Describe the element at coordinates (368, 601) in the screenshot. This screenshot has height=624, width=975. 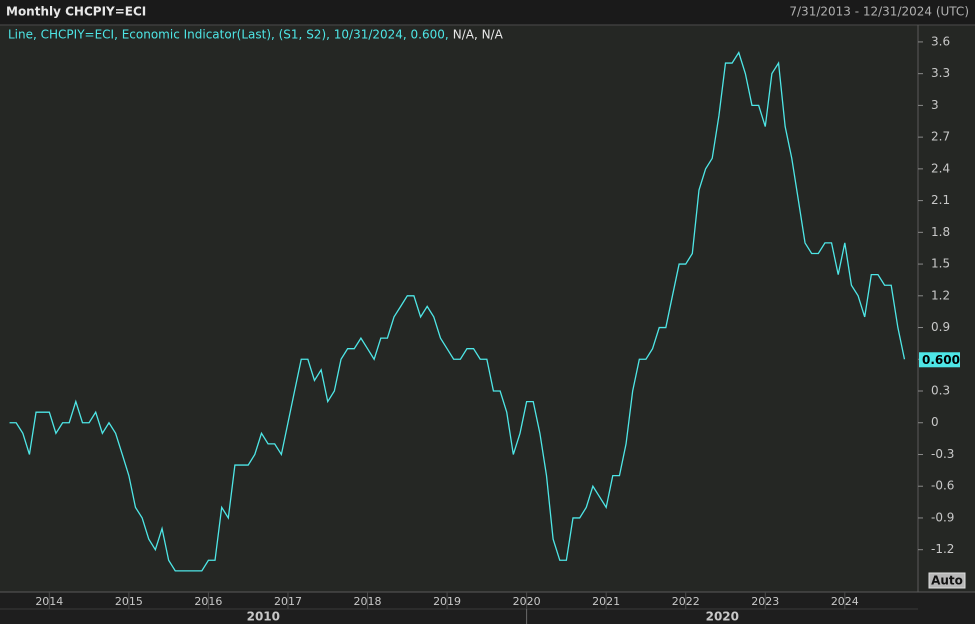
I see `x-tick-label: 2018` at that location.